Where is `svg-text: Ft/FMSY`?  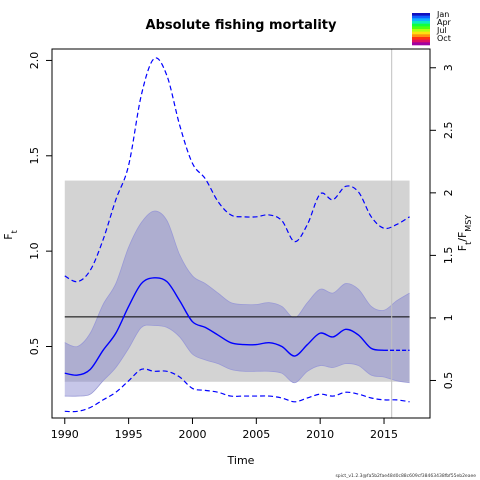 svg-text: Ft/FMSY is located at coordinates (464, 233).